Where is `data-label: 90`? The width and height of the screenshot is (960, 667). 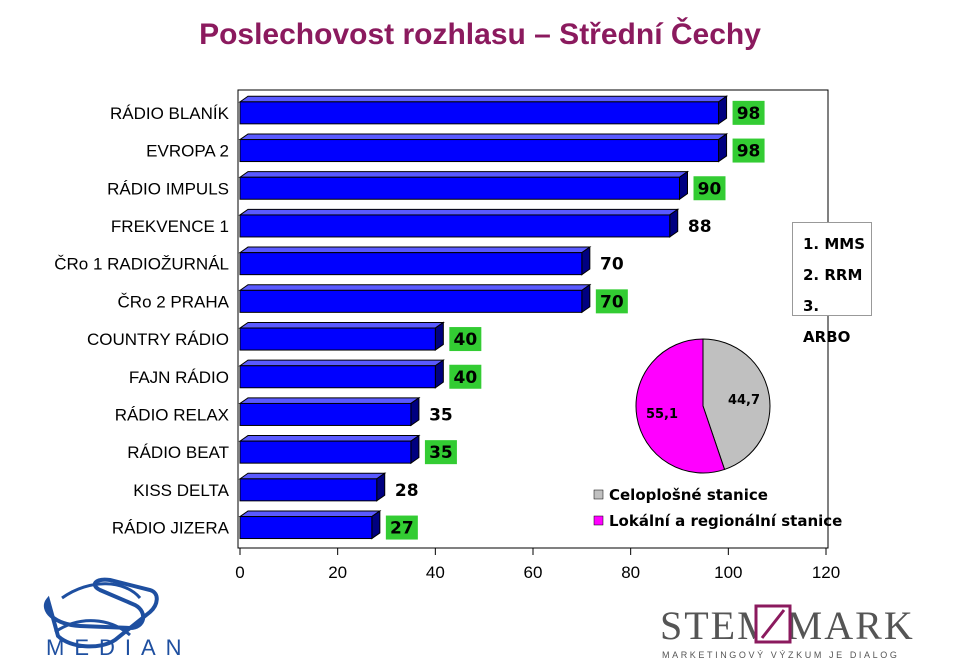
data-label: 90 is located at coordinates (710, 189).